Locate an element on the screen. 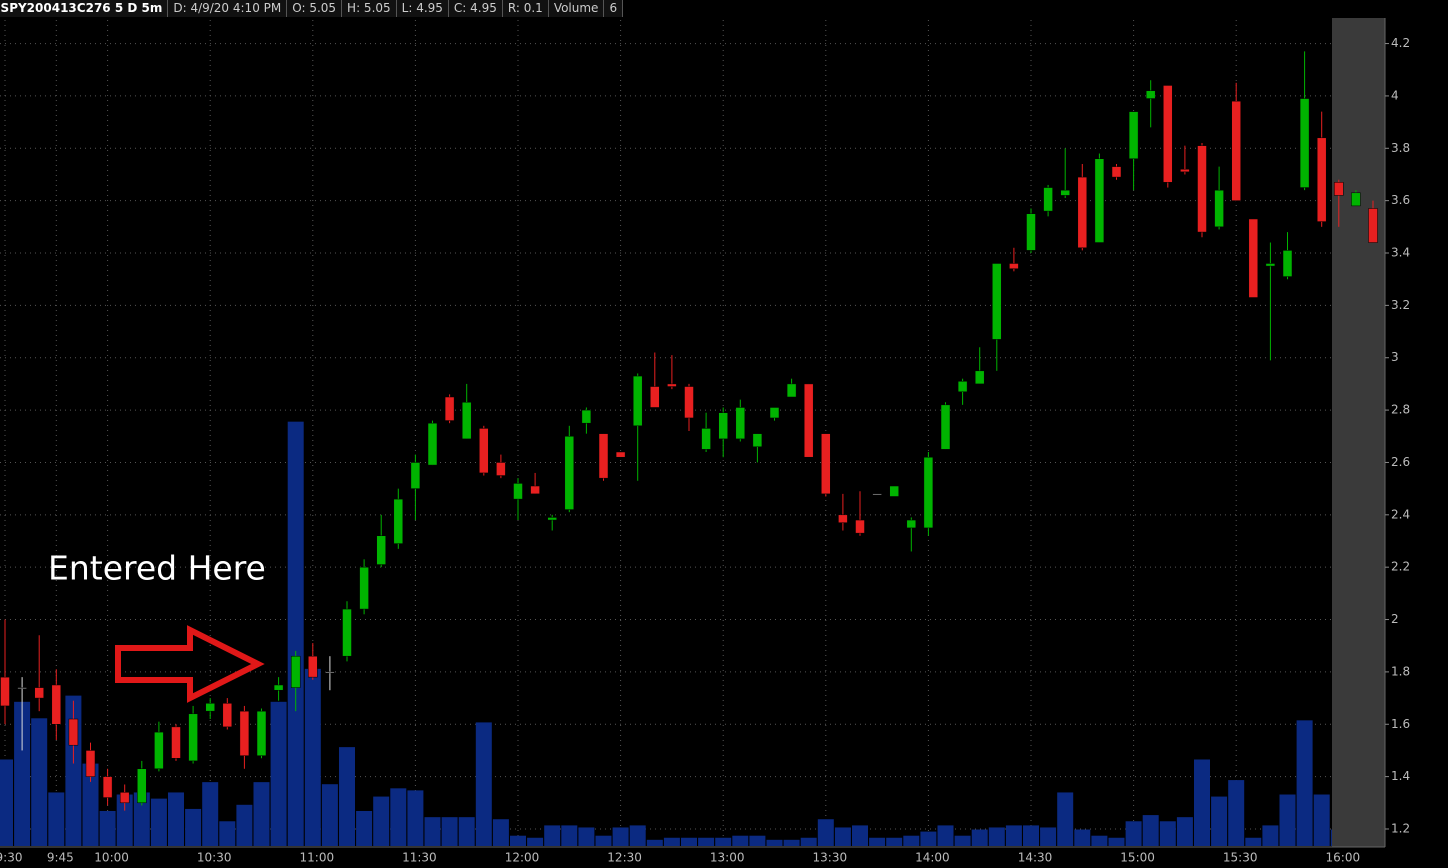 This screenshot has width=1448, height=868. y-tick-label: 1.4 is located at coordinates (1400, 776).